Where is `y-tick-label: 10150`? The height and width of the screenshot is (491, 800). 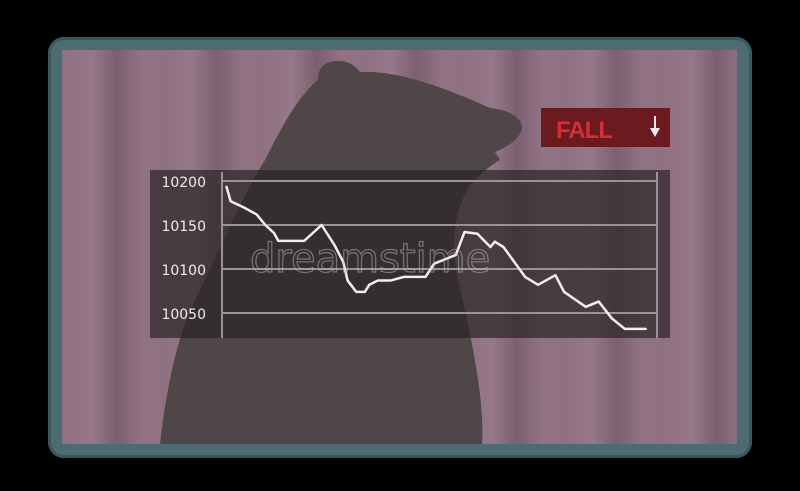
y-tick-label: 10150 is located at coordinates (183, 227).